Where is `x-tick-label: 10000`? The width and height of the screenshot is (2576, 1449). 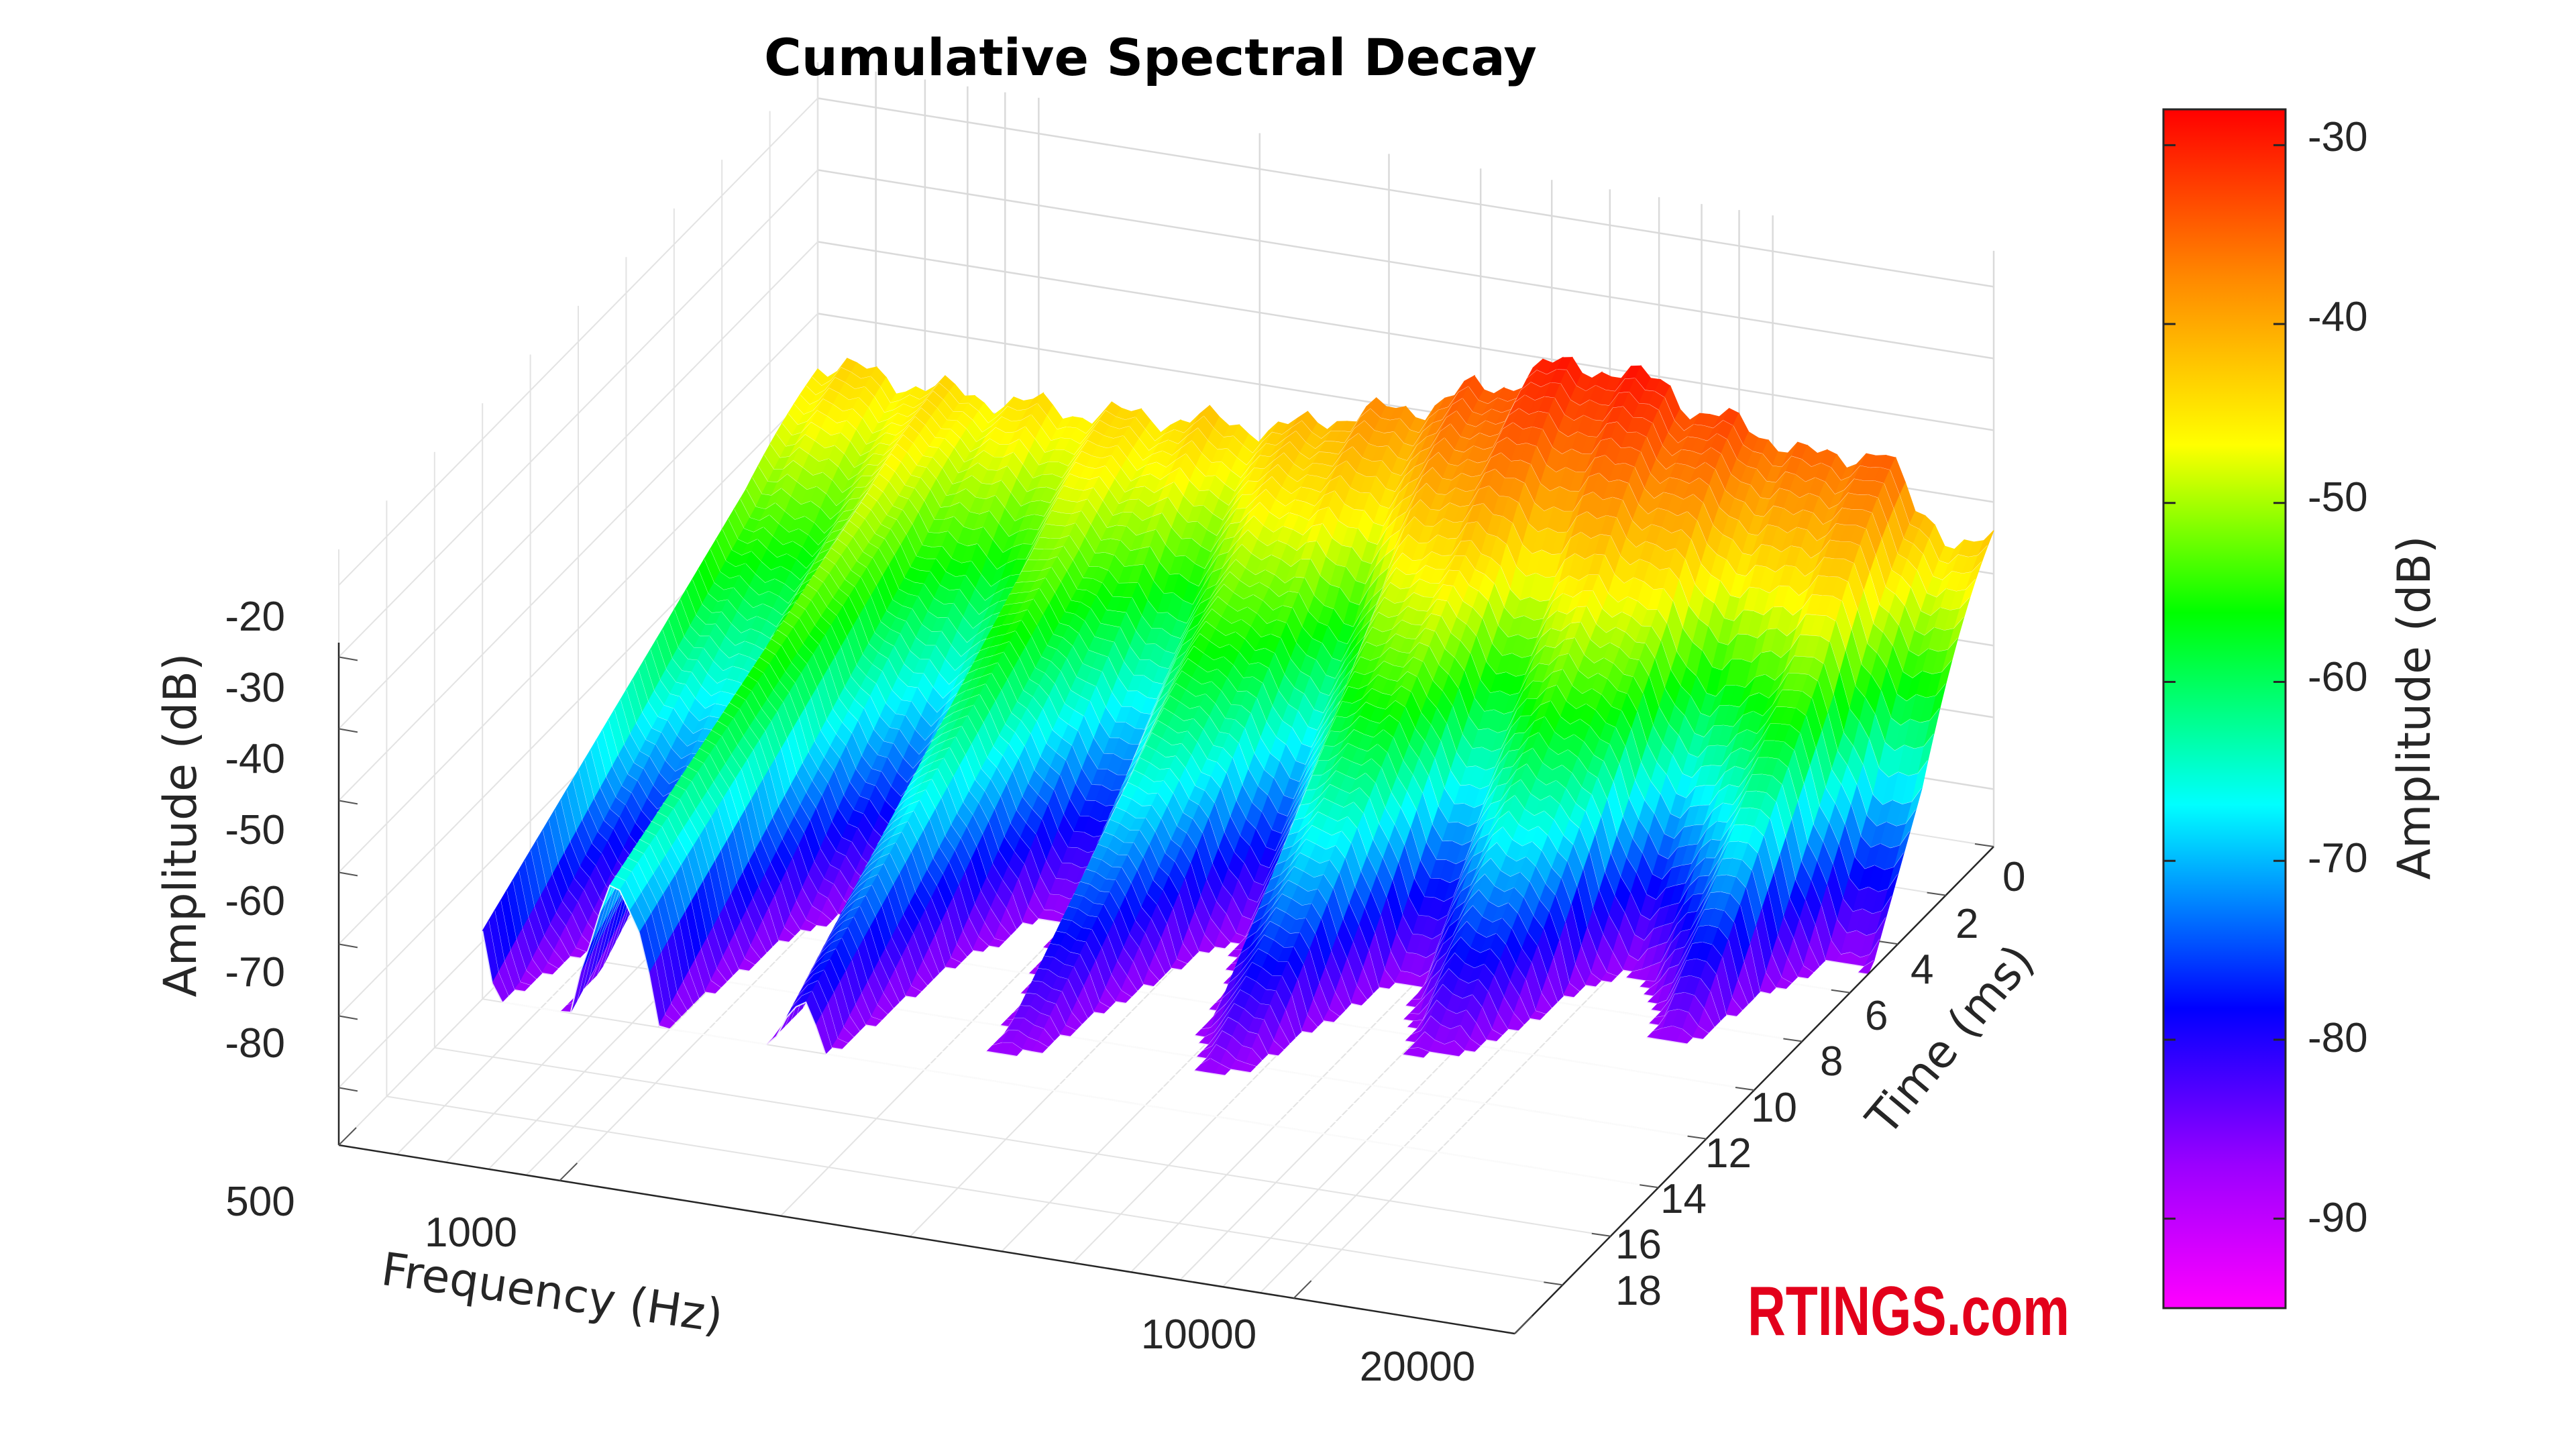 x-tick-label: 10000 is located at coordinates (1198, 1334).